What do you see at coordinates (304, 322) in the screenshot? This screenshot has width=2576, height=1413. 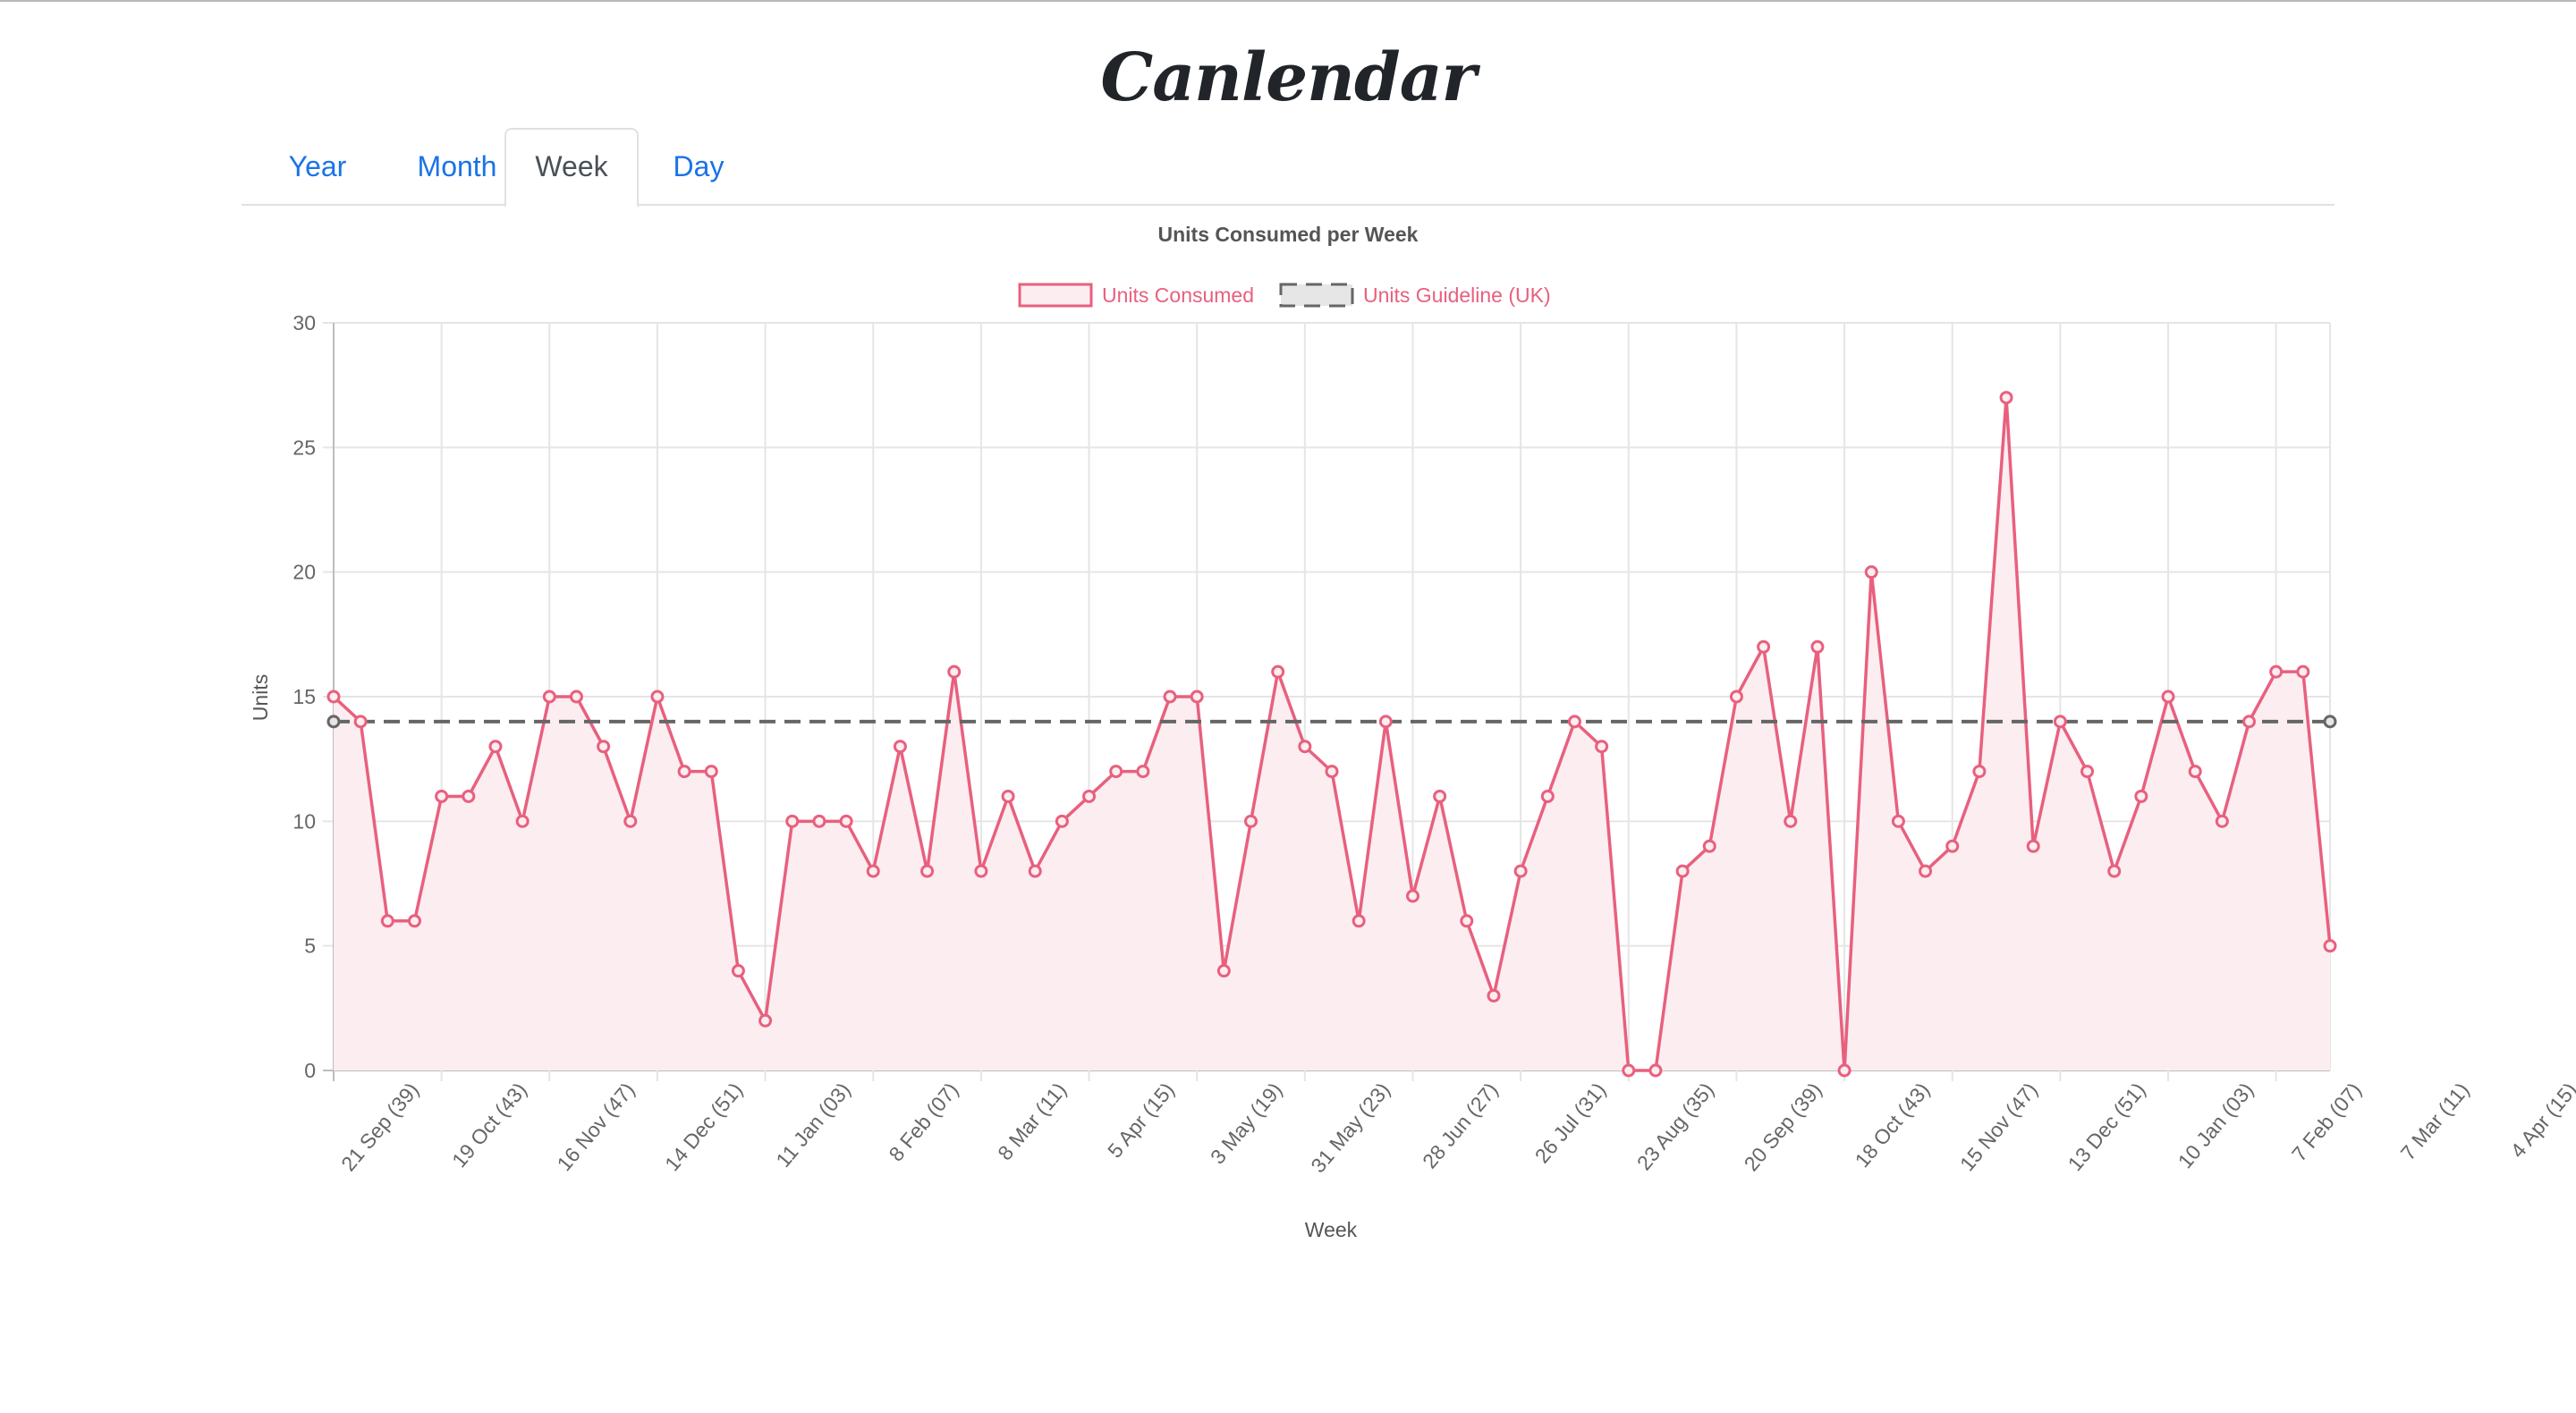 I see `y-tick-label: 30` at bounding box center [304, 322].